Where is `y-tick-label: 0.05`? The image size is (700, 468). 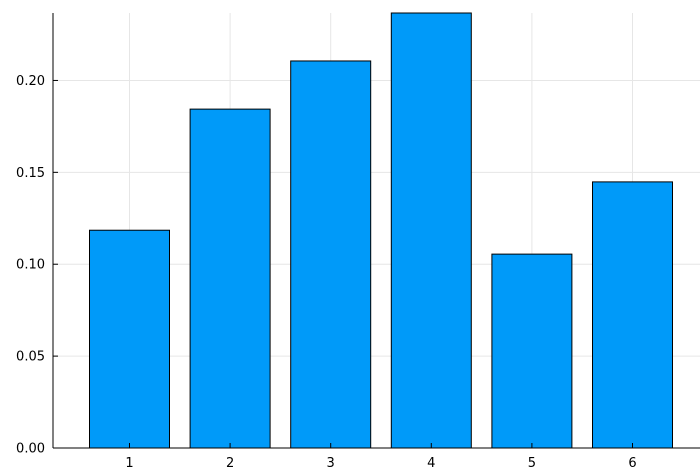 y-tick-label: 0.05 is located at coordinates (30, 357).